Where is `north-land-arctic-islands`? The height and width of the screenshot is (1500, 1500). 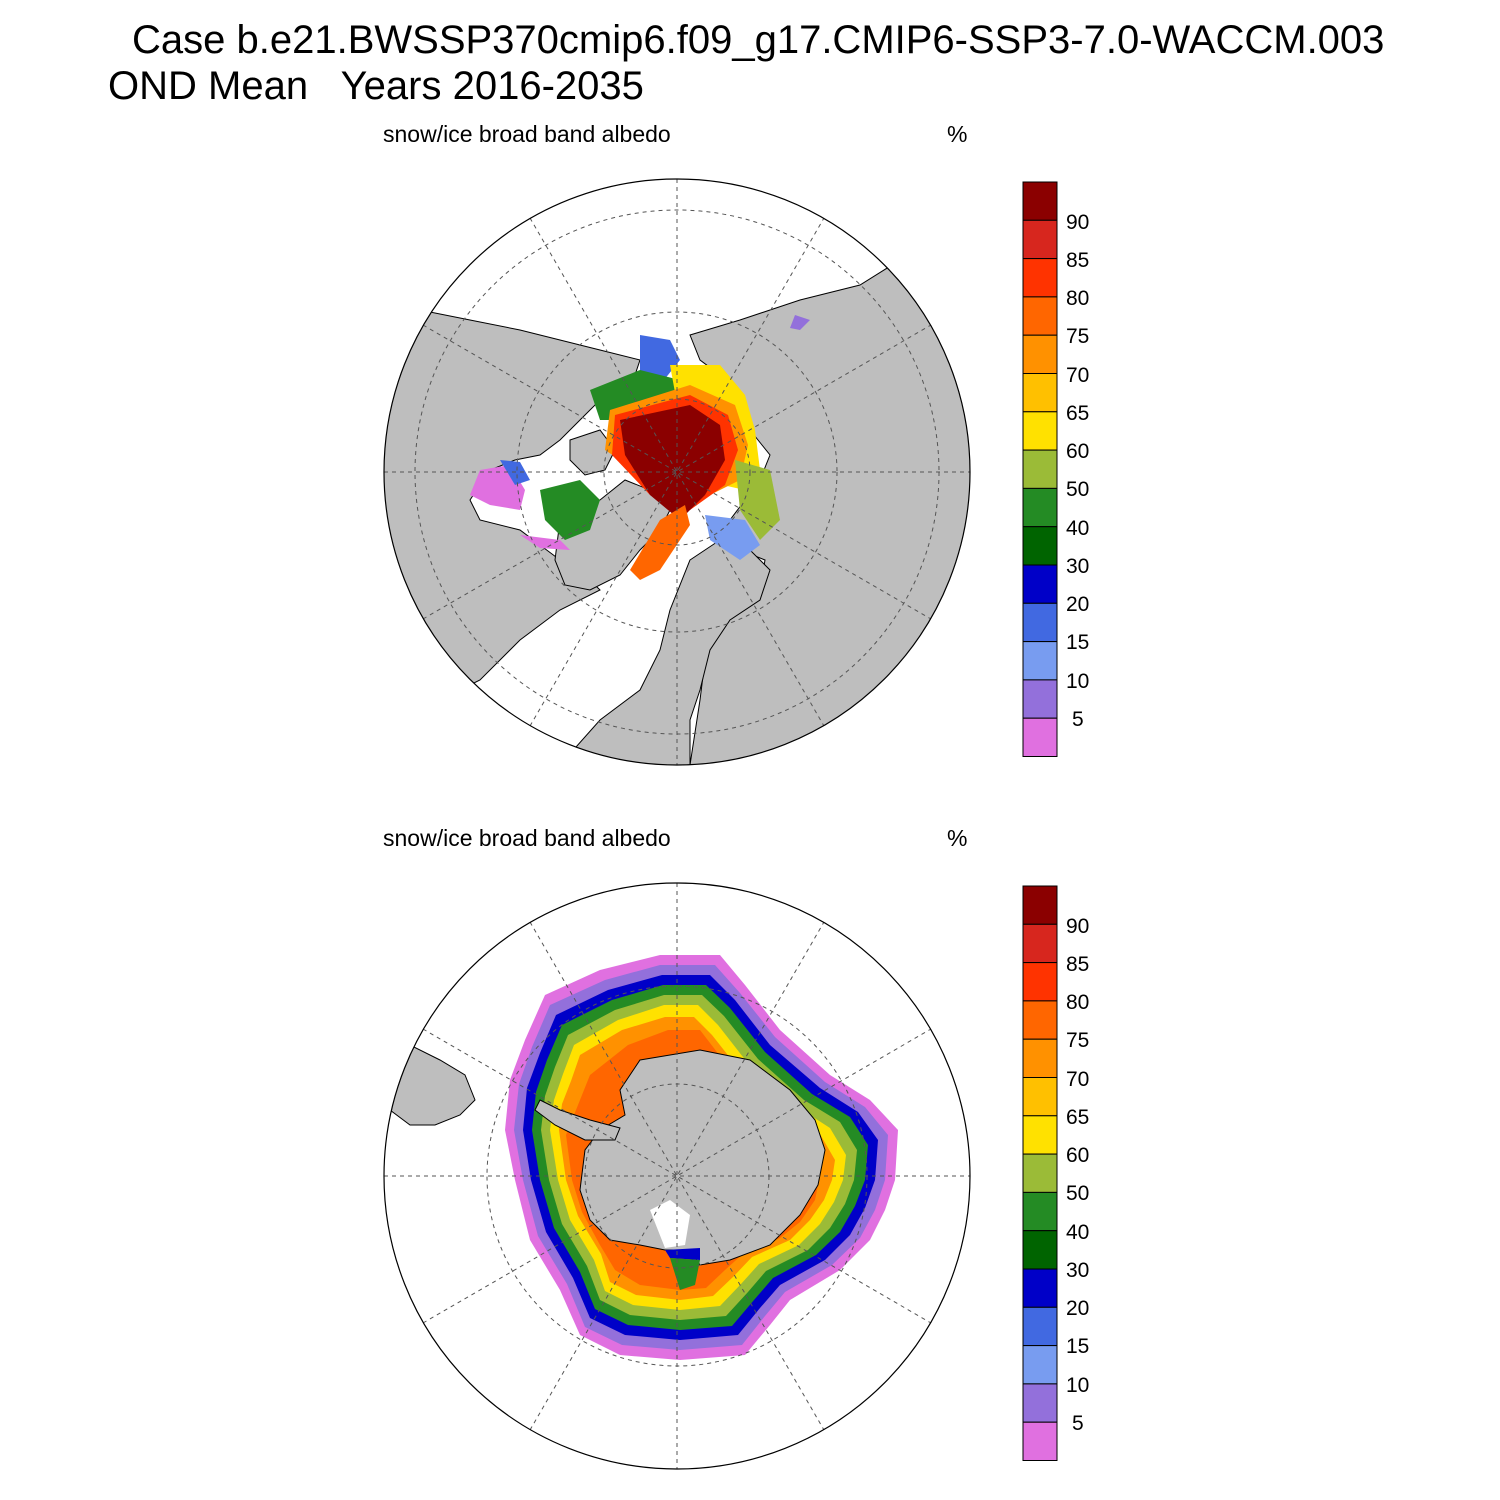
north-land-arctic-islands is located at coordinates (592, 452).